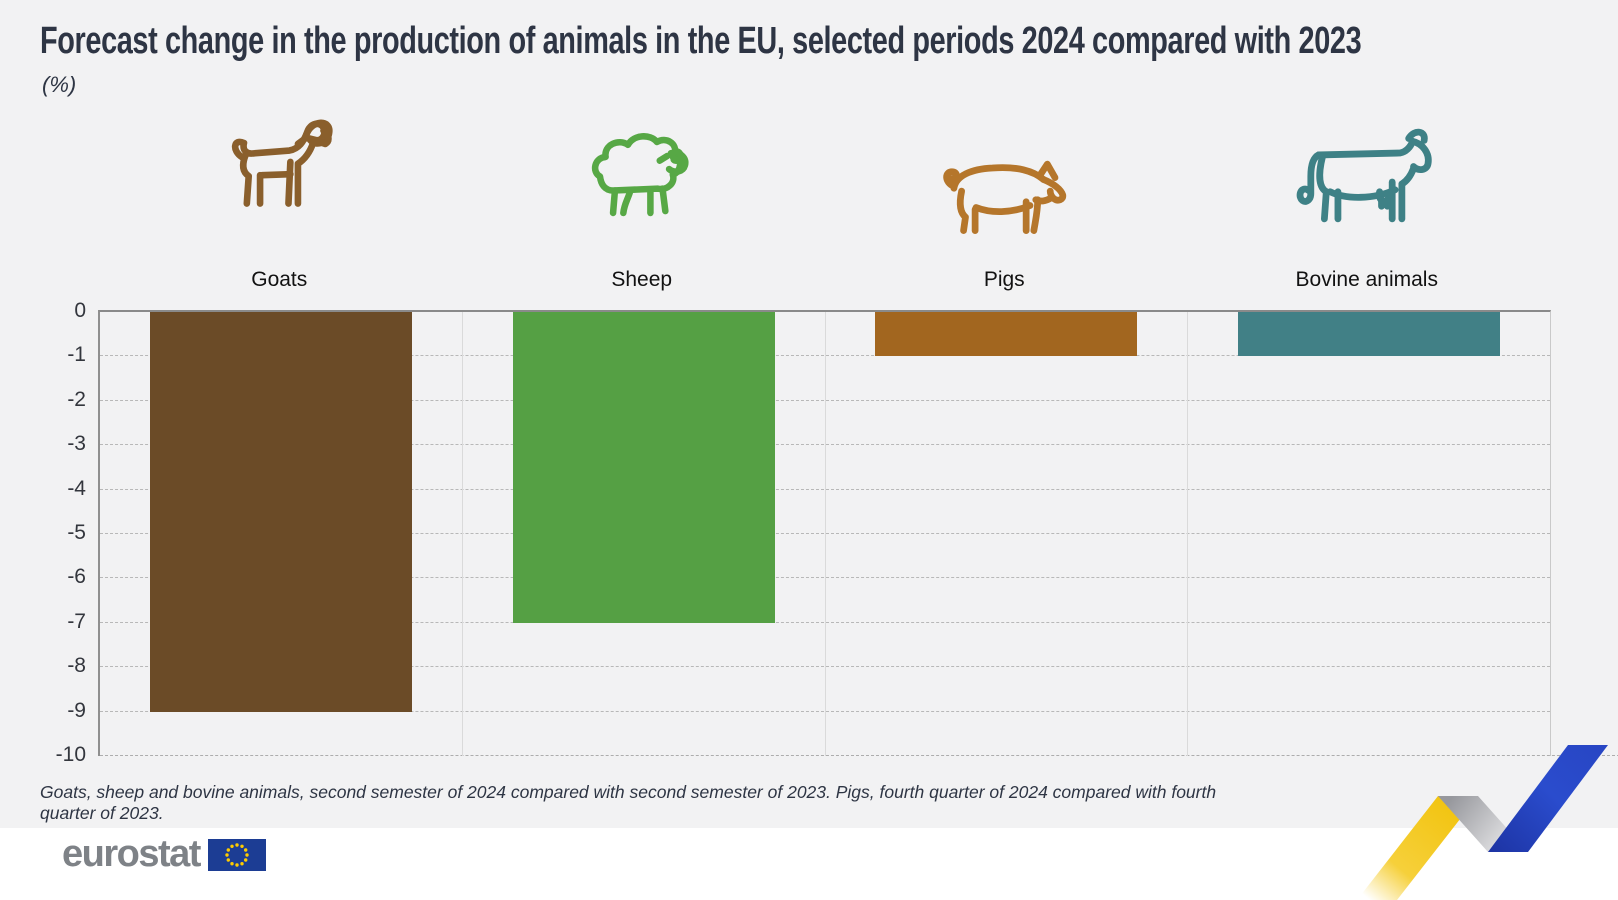  Describe the element at coordinates (76, 666) in the screenshot. I see `y-tick-label: -8` at that location.